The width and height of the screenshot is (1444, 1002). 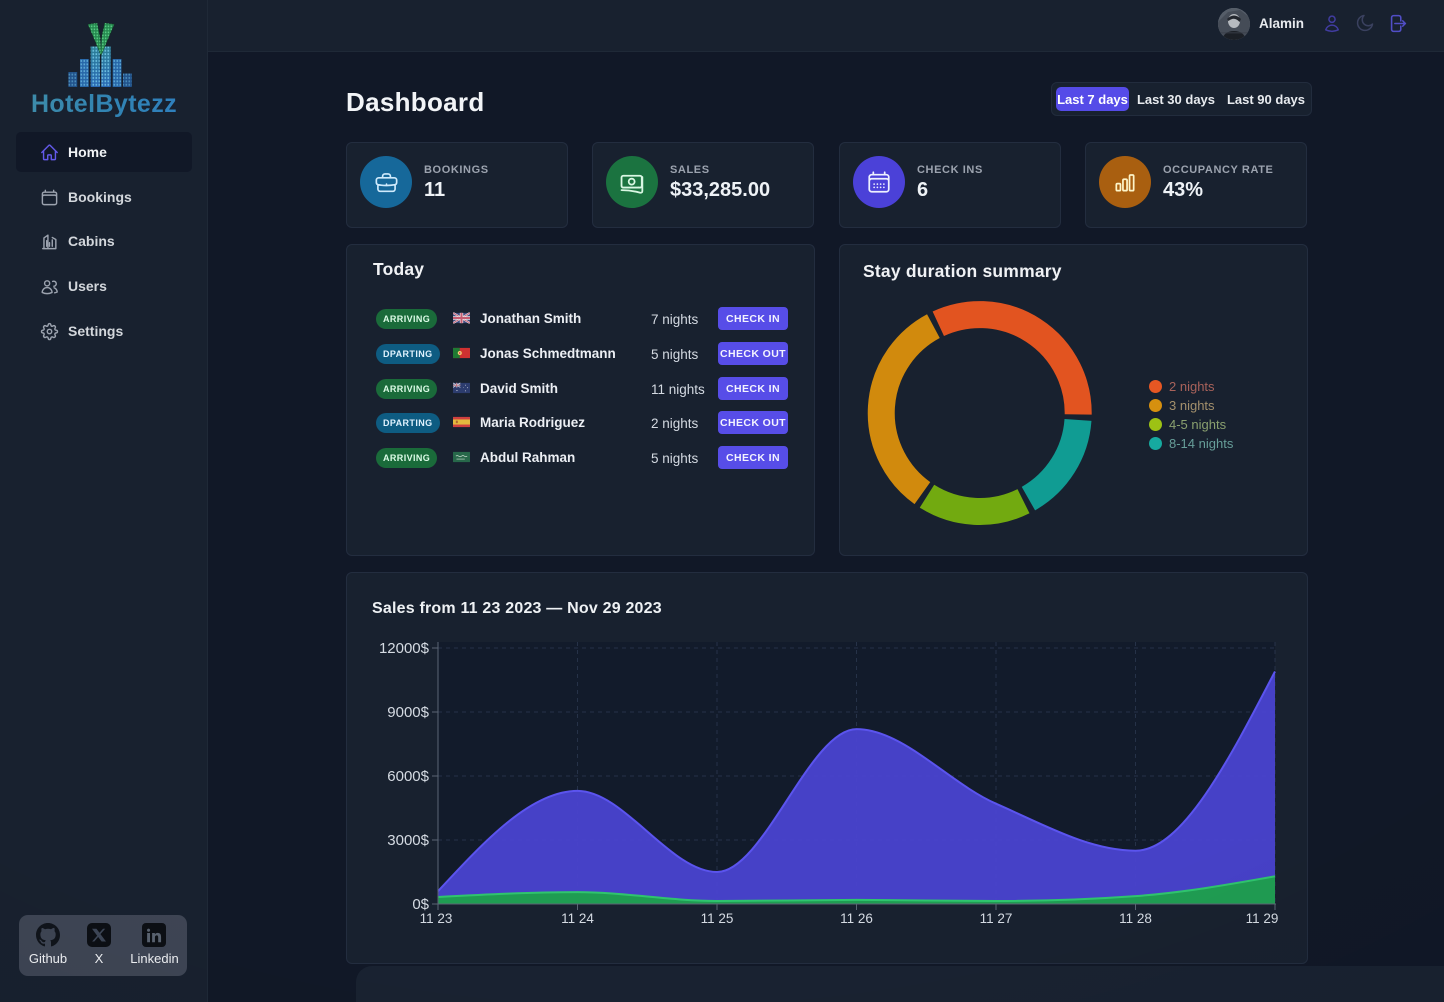 What do you see at coordinates (436, 918) in the screenshot?
I see `svg-text: 11 23` at bounding box center [436, 918].